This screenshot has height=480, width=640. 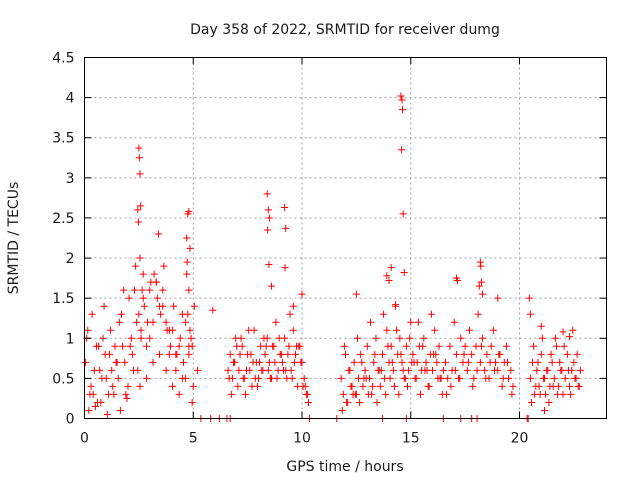 I want to click on y-tick-label: 1, so click(x=70, y=339).